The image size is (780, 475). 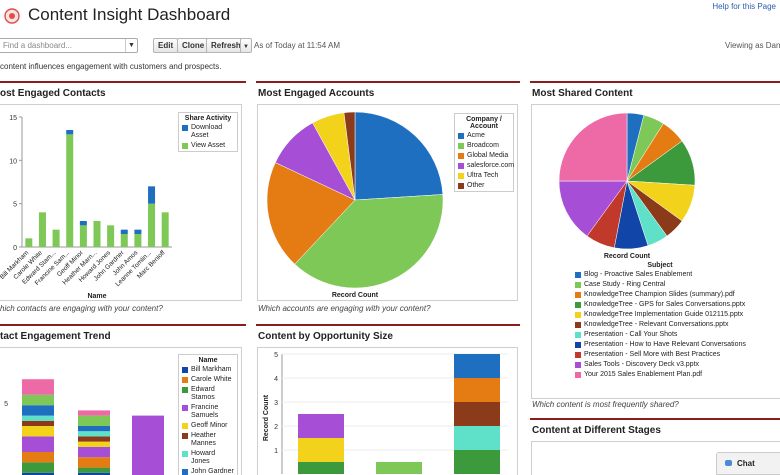 I want to click on legend-contacts: Share Activity Download Asset View Asset, so click(x=208, y=132).